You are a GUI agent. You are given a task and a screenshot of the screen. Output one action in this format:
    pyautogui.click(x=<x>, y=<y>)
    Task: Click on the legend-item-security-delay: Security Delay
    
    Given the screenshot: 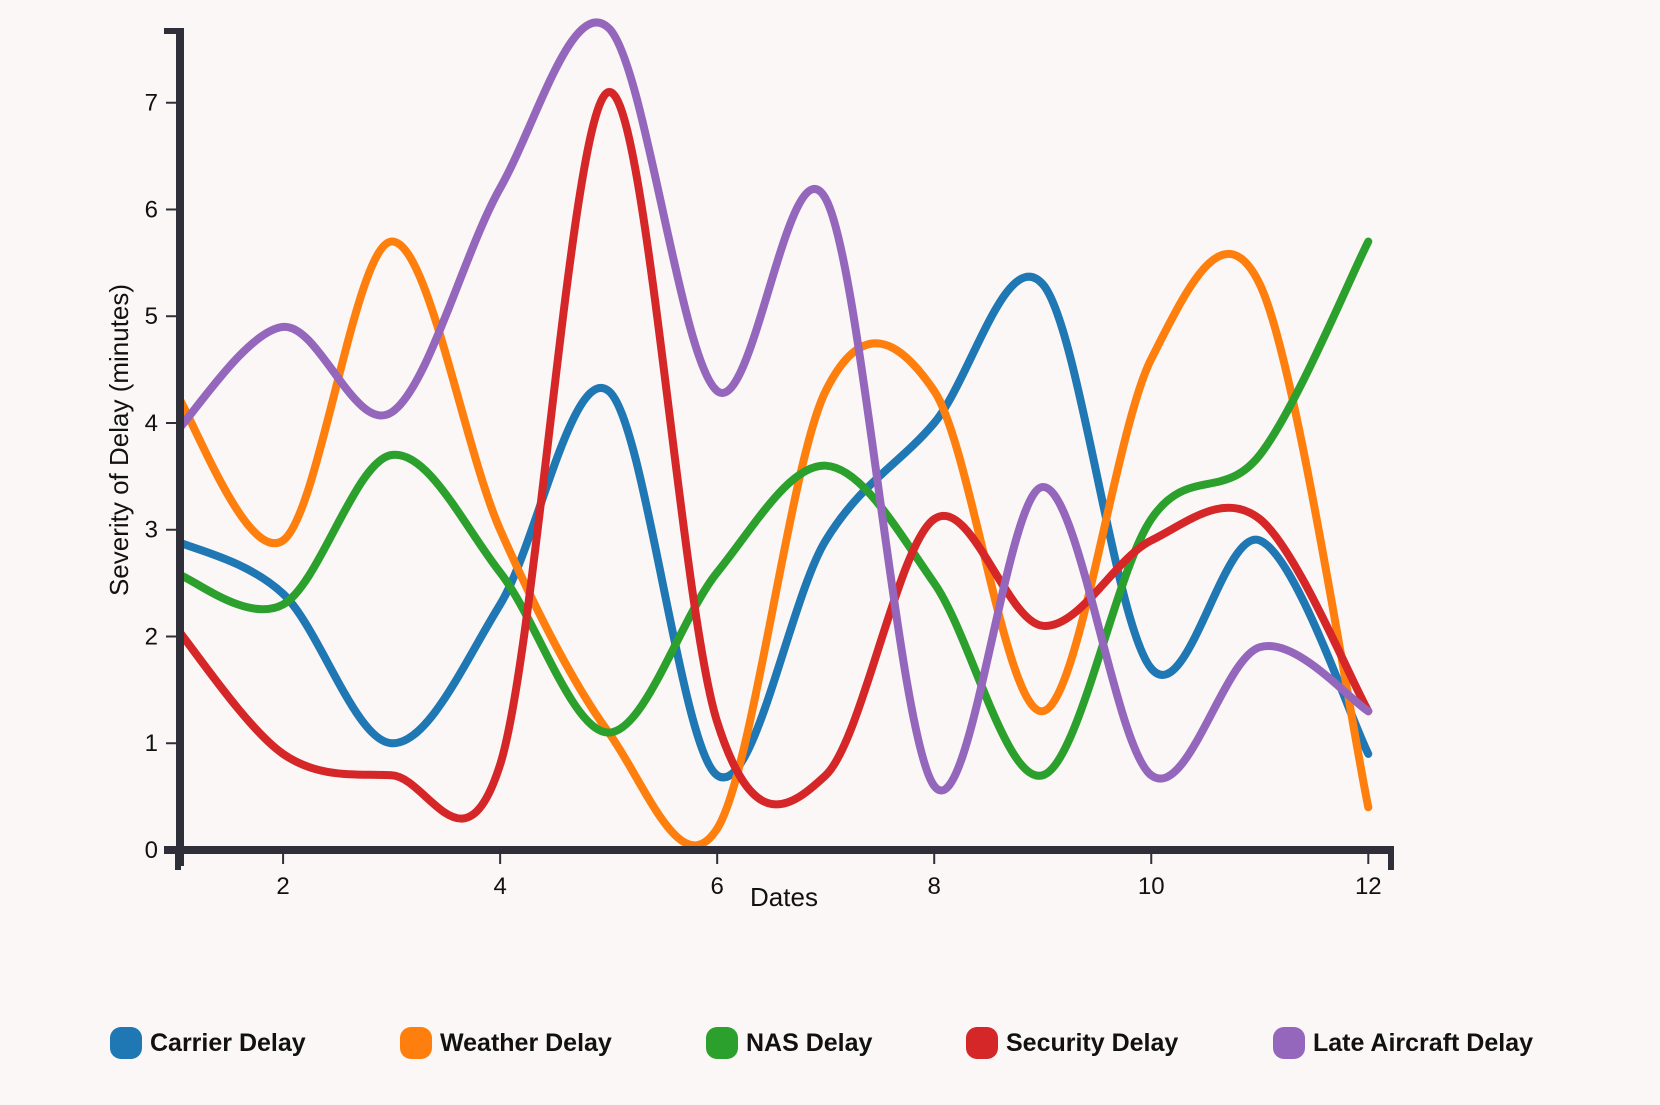 What is the action you would take?
    pyautogui.click(x=1072, y=1043)
    